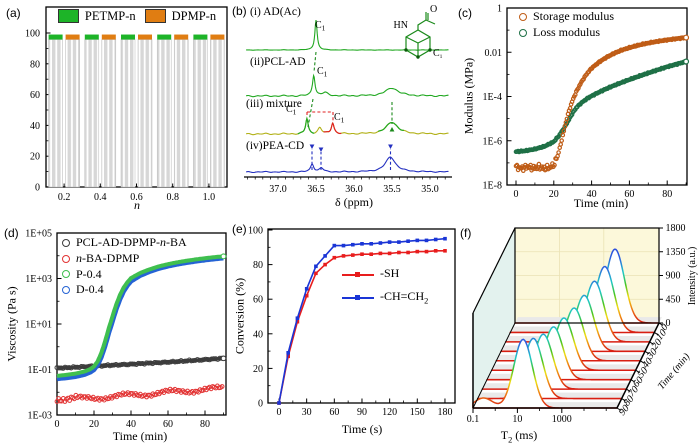  What do you see at coordinates (385, 297) in the screenshot?
I see `legend-item-ch: -CH=CH2` at bounding box center [385, 297].